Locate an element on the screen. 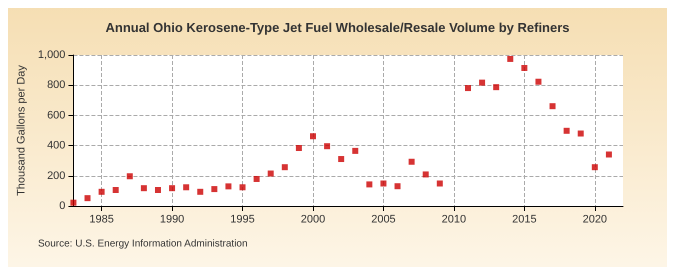 The image size is (675, 275). y-tick-label: 1,000 is located at coordinates (52, 55).